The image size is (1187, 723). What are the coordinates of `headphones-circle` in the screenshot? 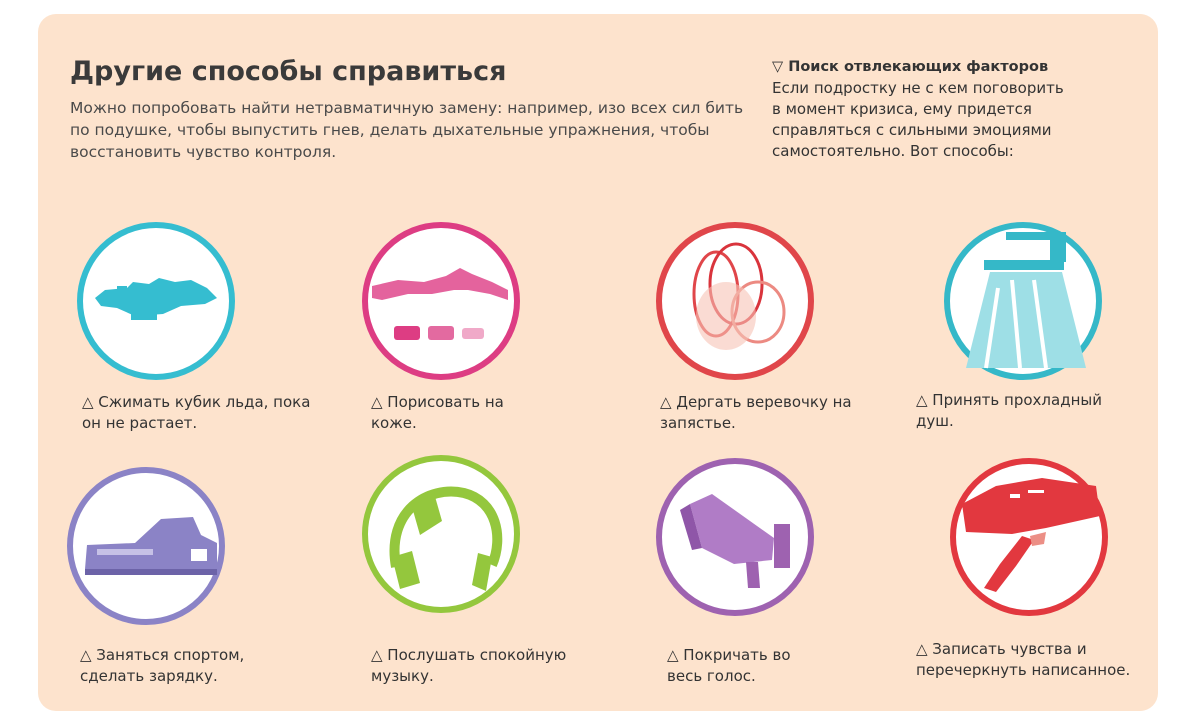 It's located at (441, 534).